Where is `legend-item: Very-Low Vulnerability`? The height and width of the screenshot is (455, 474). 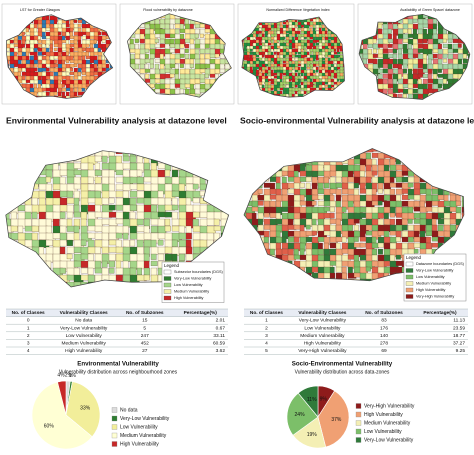
legend-item: Very-Low Vulnerability is located at coordinates (435, 271).